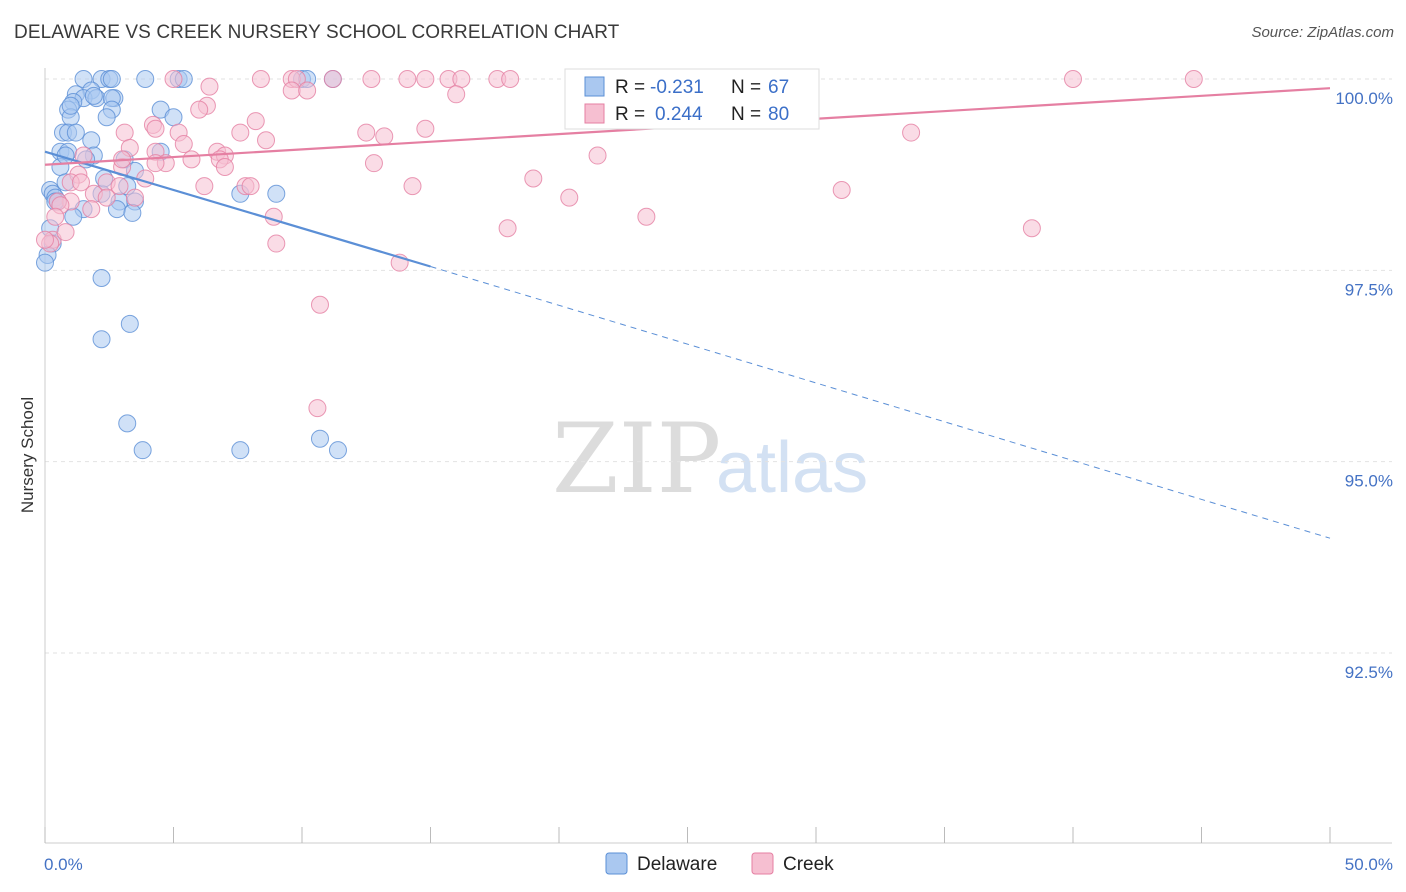 The image size is (1406, 892). Describe the element at coordinates (778, 87) in the screenshot. I see `legend-n-delaware: 67` at that location.